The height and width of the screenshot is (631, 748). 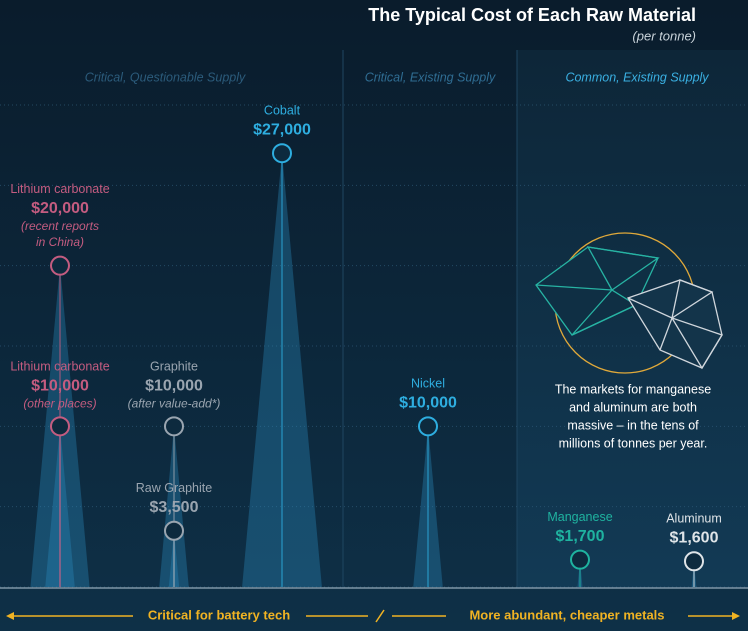 What do you see at coordinates (430, 77) in the screenshot?
I see `section-label: Critical, Existing Supply` at bounding box center [430, 77].